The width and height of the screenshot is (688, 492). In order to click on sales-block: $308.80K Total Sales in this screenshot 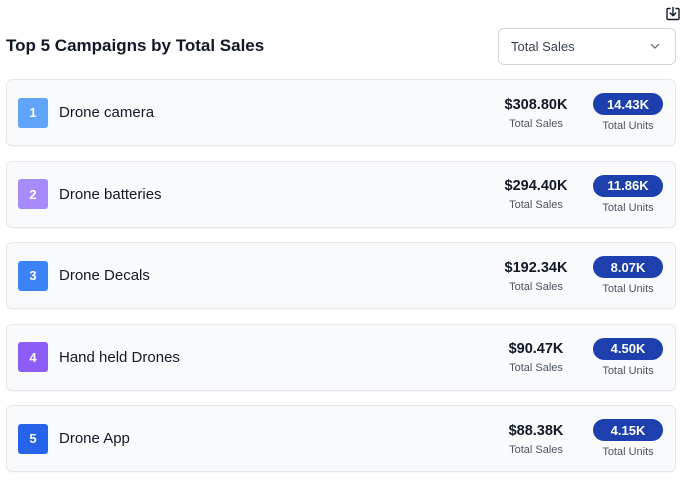, I will do `click(536, 113)`.